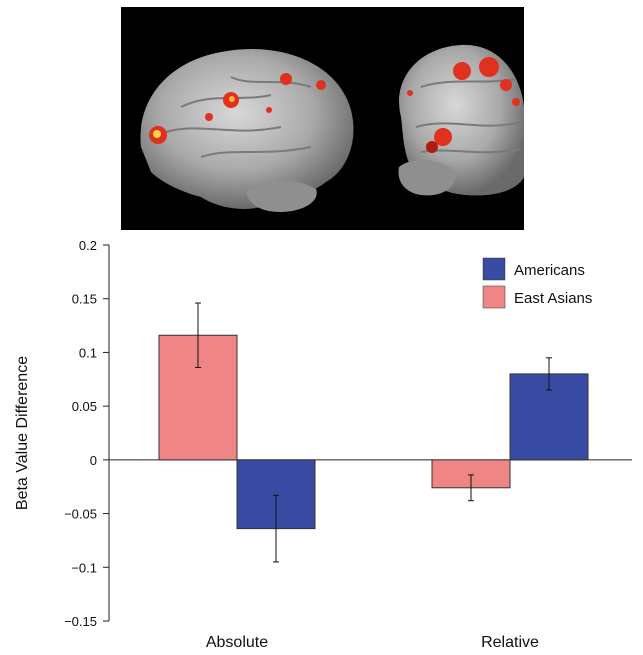 The image size is (643, 655). What do you see at coordinates (84, 567) in the screenshot?
I see `y-tick-label: −0.1` at bounding box center [84, 567].